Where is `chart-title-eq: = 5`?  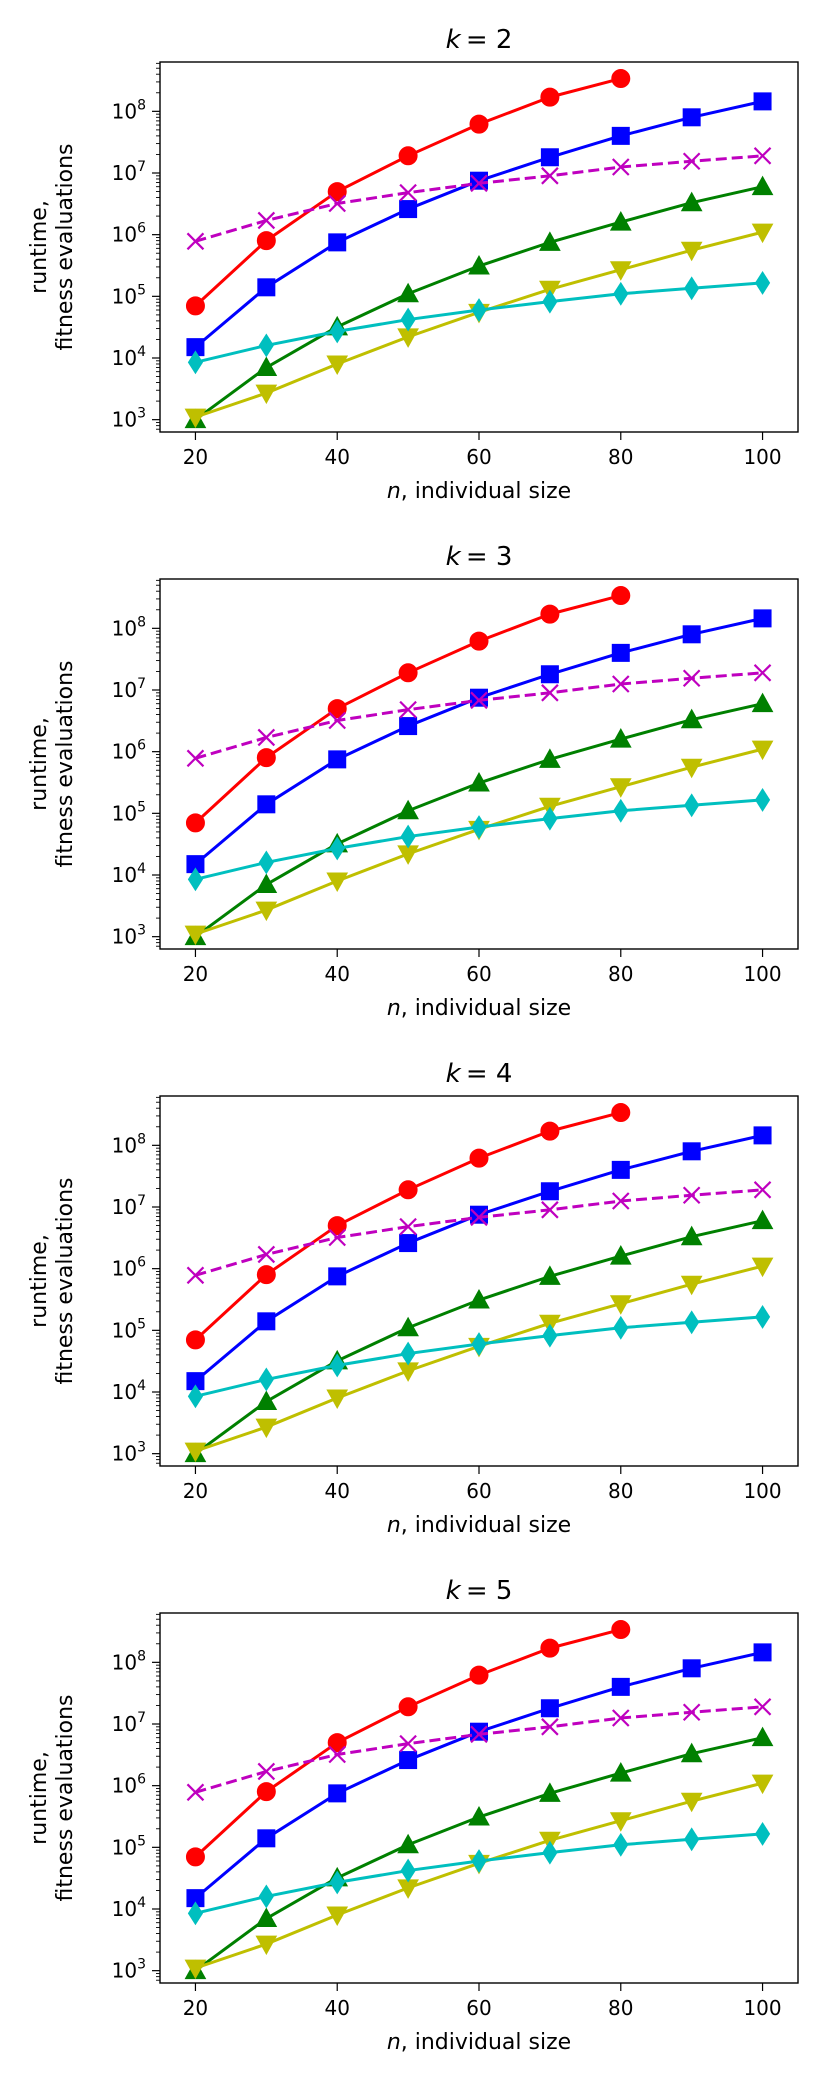 chart-title-eq: = 5 is located at coordinates (487, 1591).